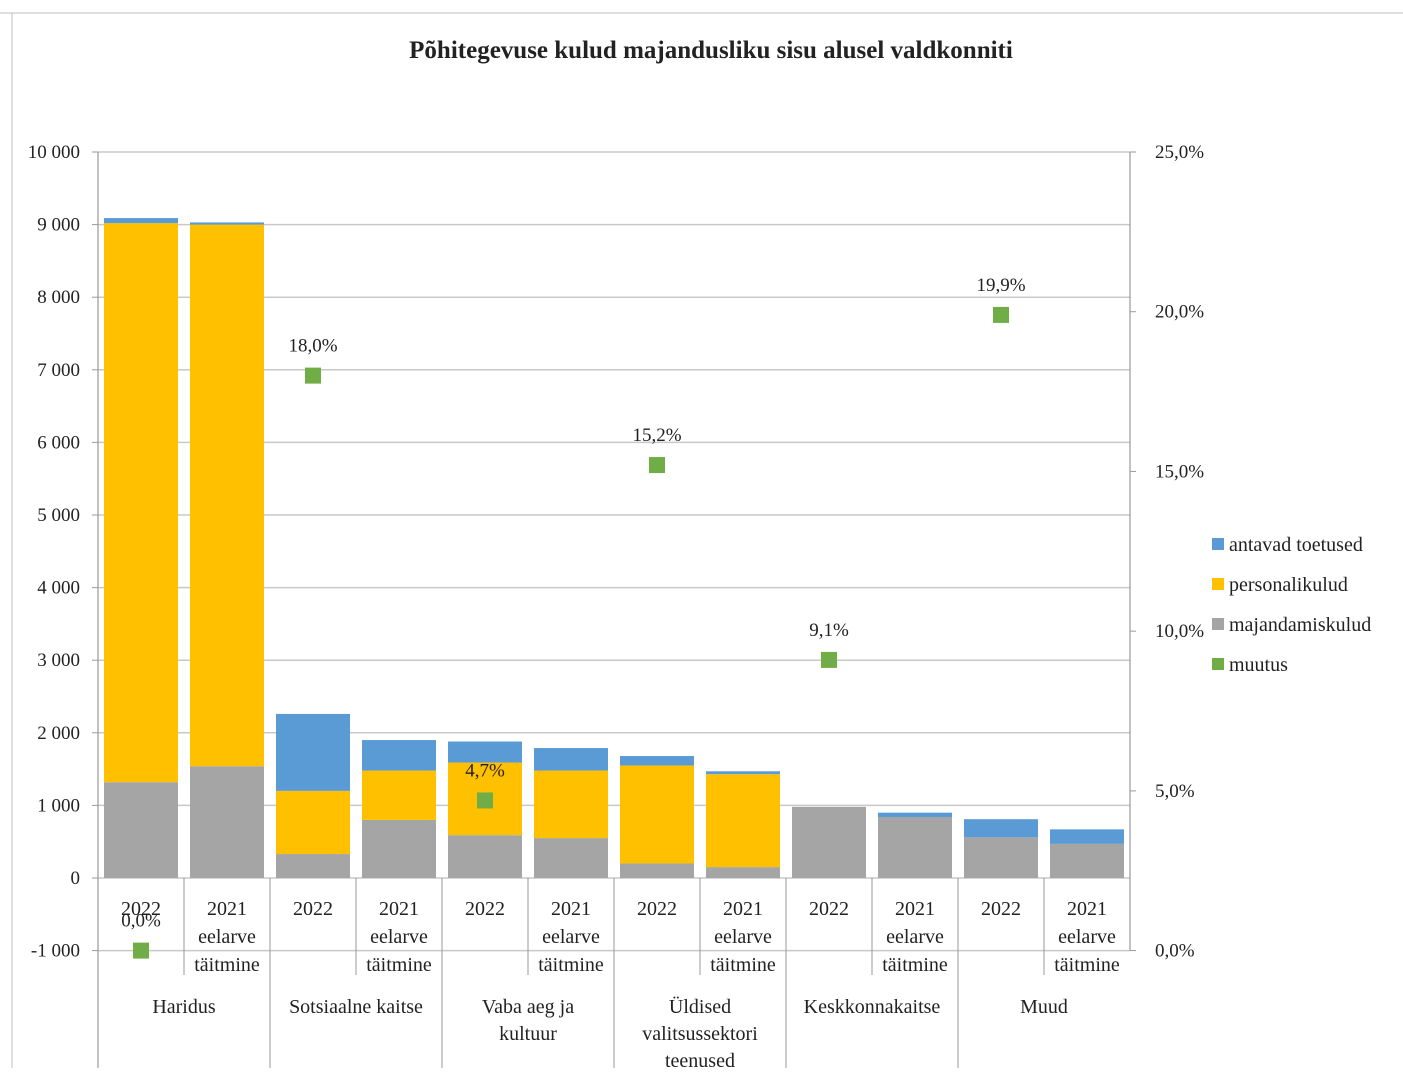  I want to click on right-axis-tick-label: 5,0%, so click(1175, 791).